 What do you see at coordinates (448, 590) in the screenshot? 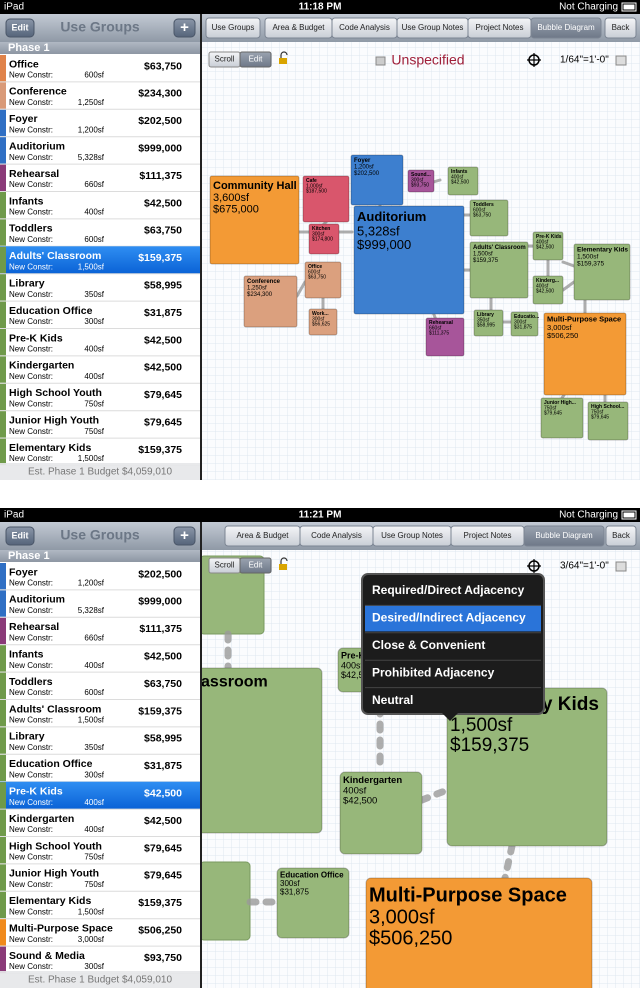
I see `menu-item: Required/Direct Adjacency` at bounding box center [448, 590].